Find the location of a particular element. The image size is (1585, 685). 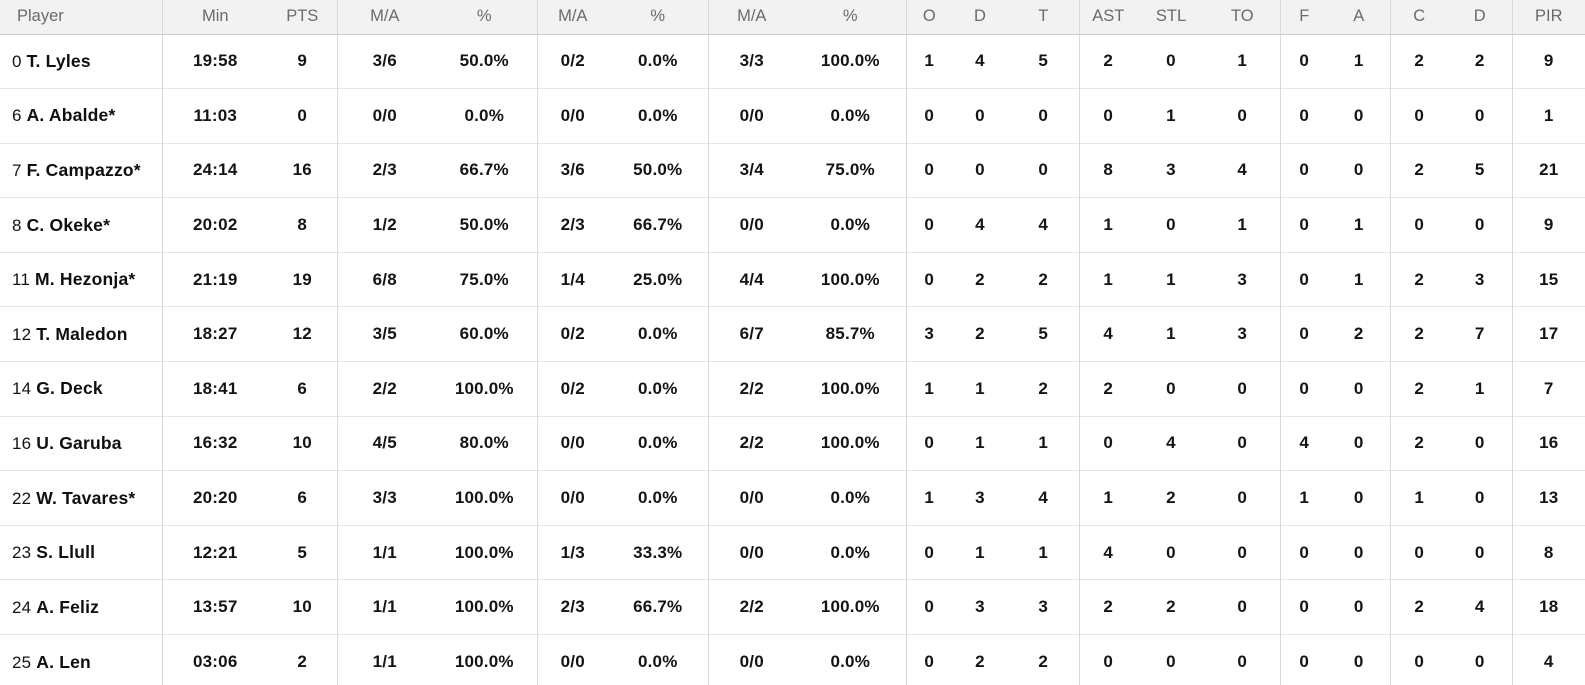

stat-ft-ma: 2/2 is located at coordinates (751, 443).